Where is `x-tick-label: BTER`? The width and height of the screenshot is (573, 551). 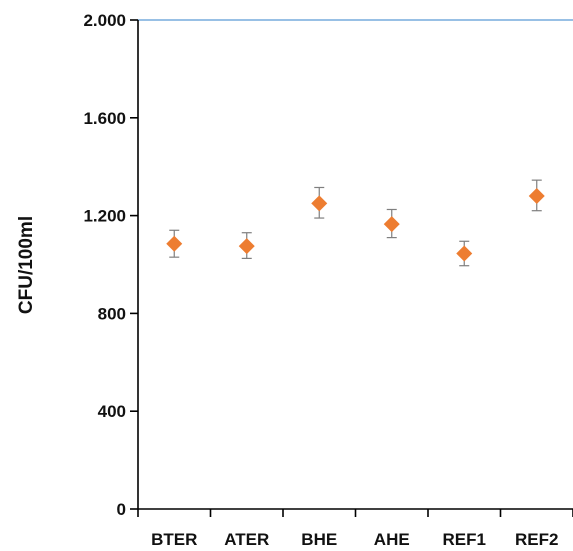
x-tick-label: BTER is located at coordinates (174, 539).